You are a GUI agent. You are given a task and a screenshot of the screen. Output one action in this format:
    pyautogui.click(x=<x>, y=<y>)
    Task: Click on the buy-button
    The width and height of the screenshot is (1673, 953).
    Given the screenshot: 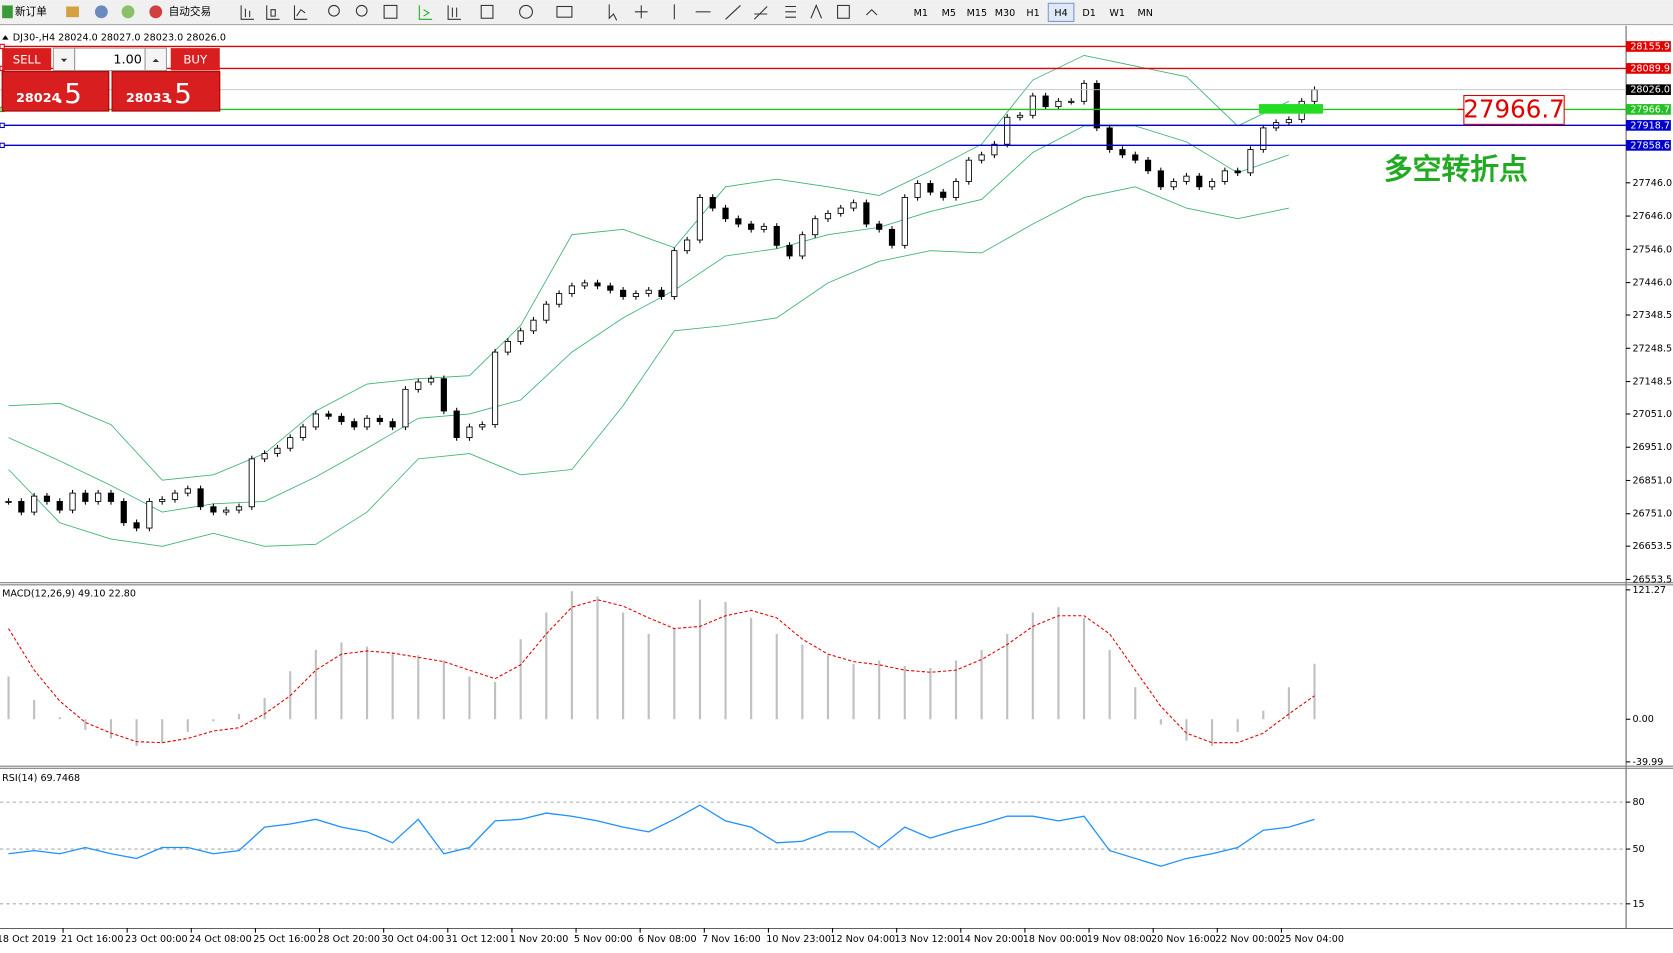 What is the action you would take?
    pyautogui.click(x=195, y=59)
    